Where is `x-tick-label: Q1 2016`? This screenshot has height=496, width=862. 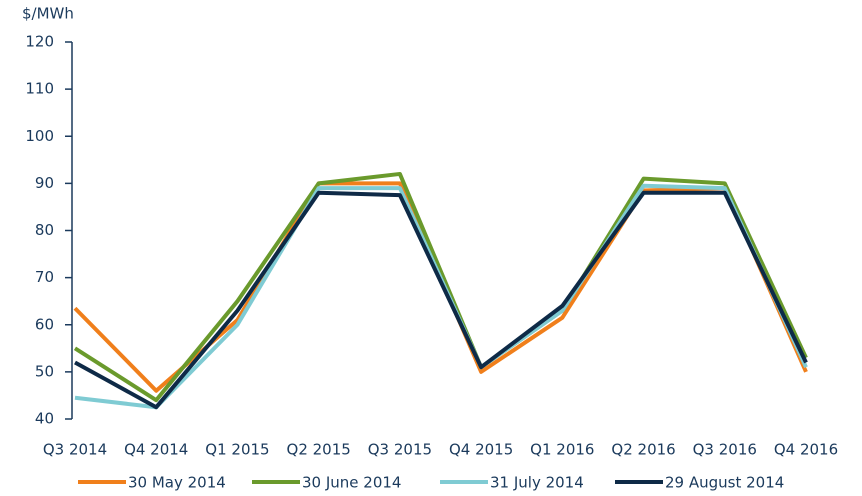 x-tick-label: Q1 2016 is located at coordinates (562, 450).